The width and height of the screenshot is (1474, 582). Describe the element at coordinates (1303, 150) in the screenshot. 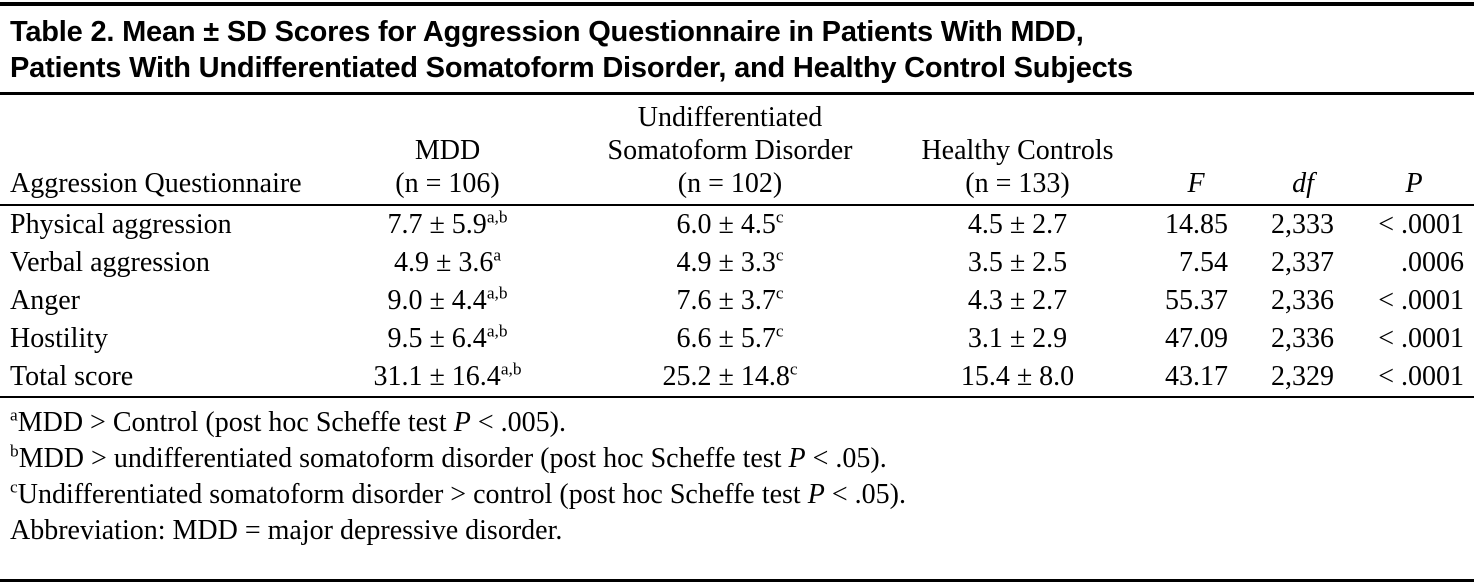

I see `header-df: df` at that location.